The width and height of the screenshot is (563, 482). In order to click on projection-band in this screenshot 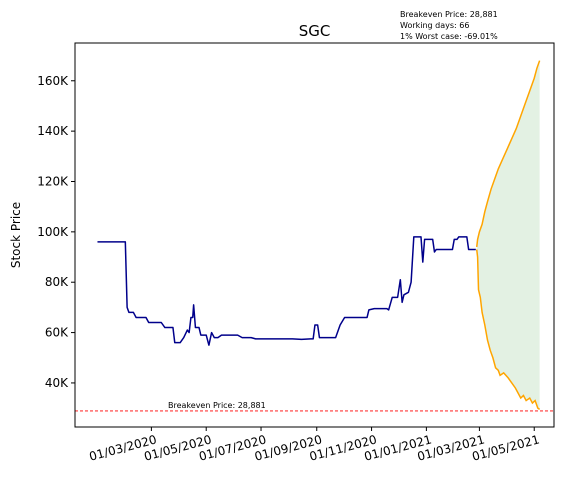, I will do `click(508, 235)`.